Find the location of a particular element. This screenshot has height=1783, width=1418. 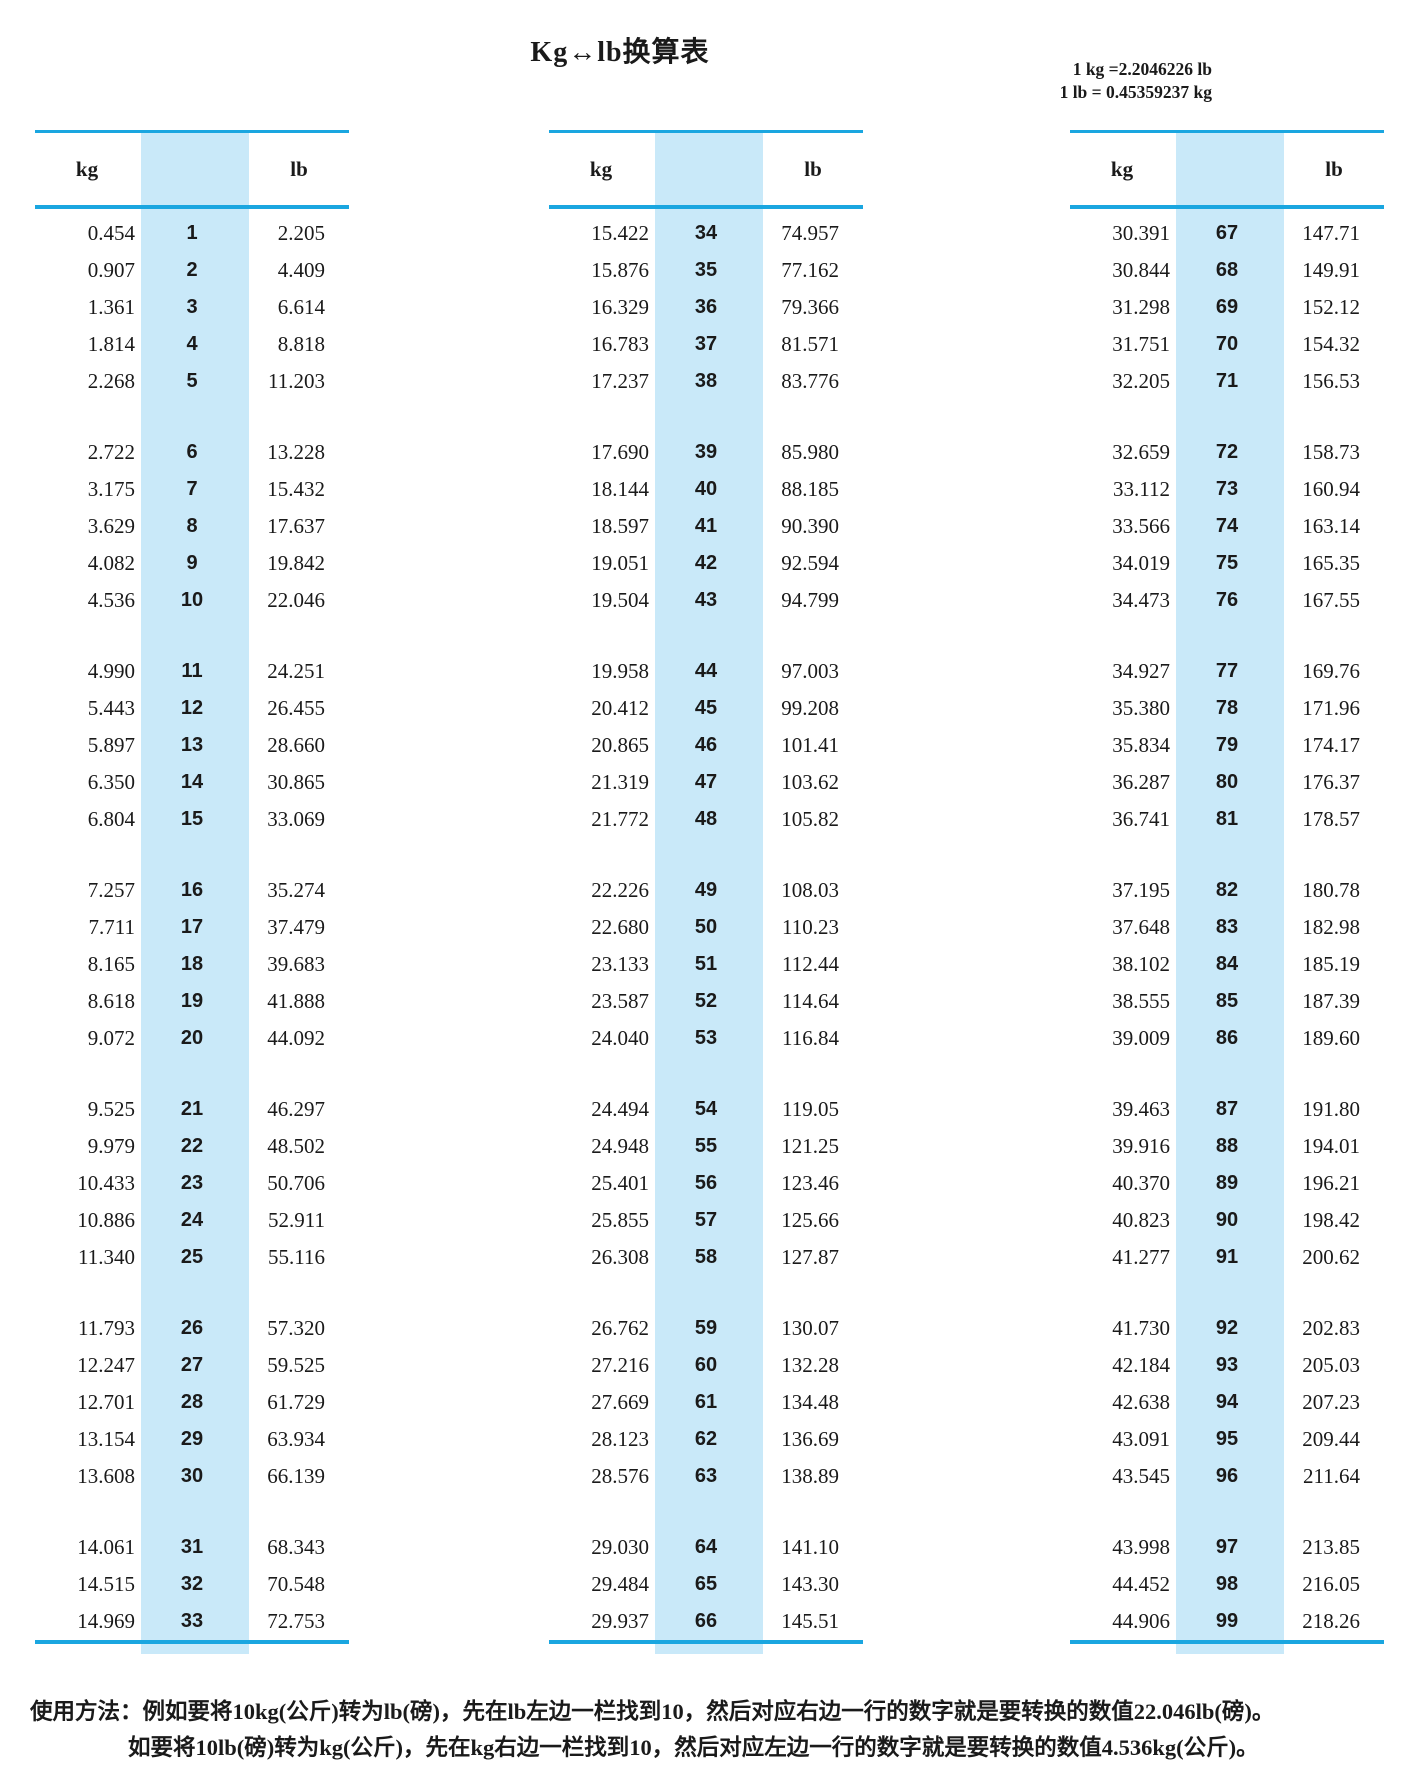

lb-value: 4.409 is located at coordinates (301, 270).